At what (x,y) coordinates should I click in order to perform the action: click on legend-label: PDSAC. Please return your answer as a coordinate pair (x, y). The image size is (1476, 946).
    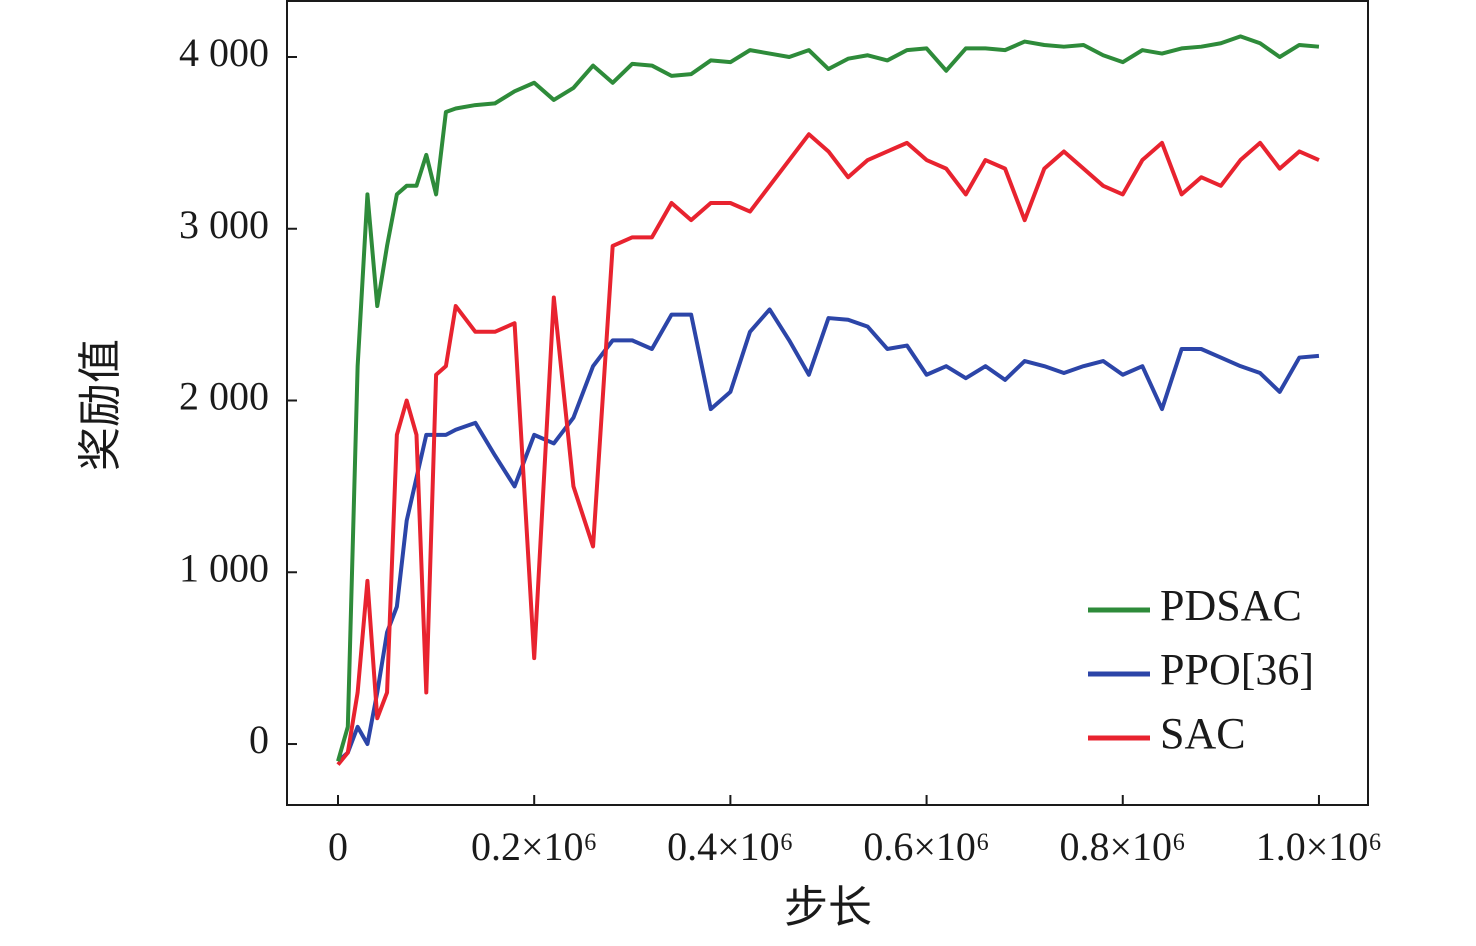
    Looking at the image, I should click on (1231, 605).